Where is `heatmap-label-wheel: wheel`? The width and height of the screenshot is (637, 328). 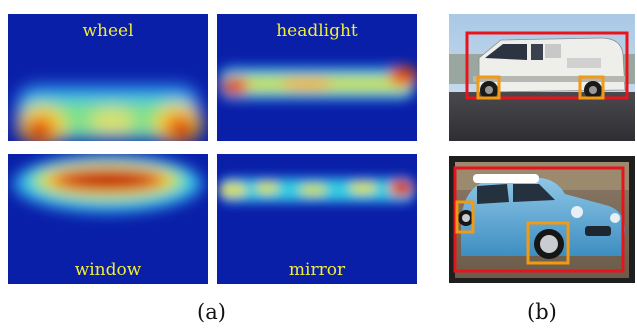 heatmap-label-wheel: wheel is located at coordinates (108, 31).